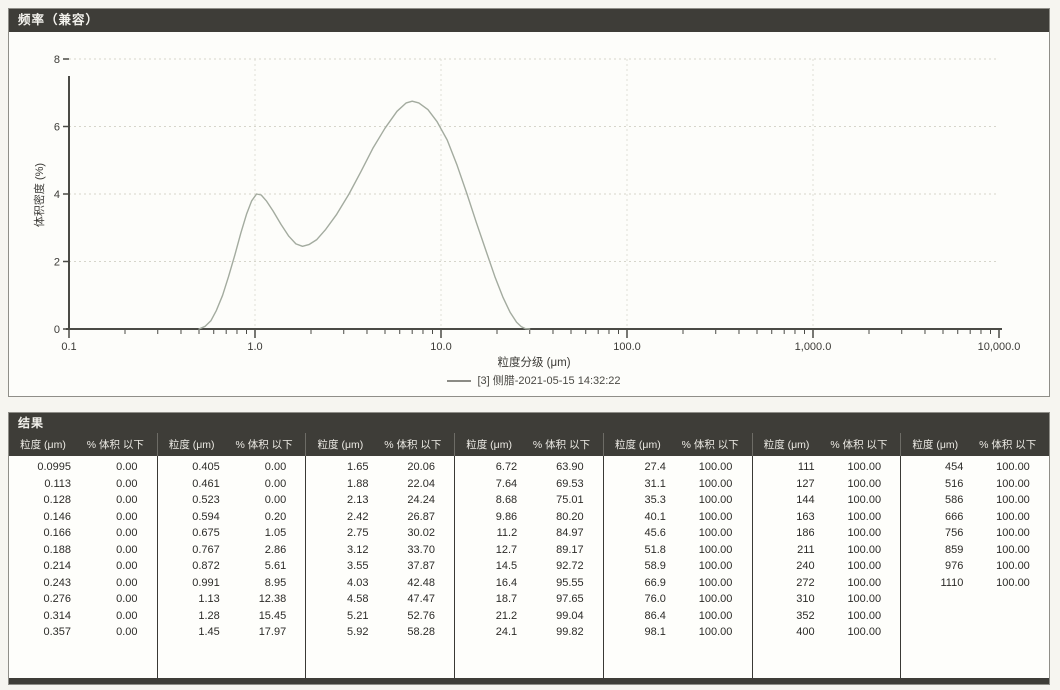  What do you see at coordinates (57, 500) in the screenshot?
I see `size-value: 0.128` at bounding box center [57, 500].